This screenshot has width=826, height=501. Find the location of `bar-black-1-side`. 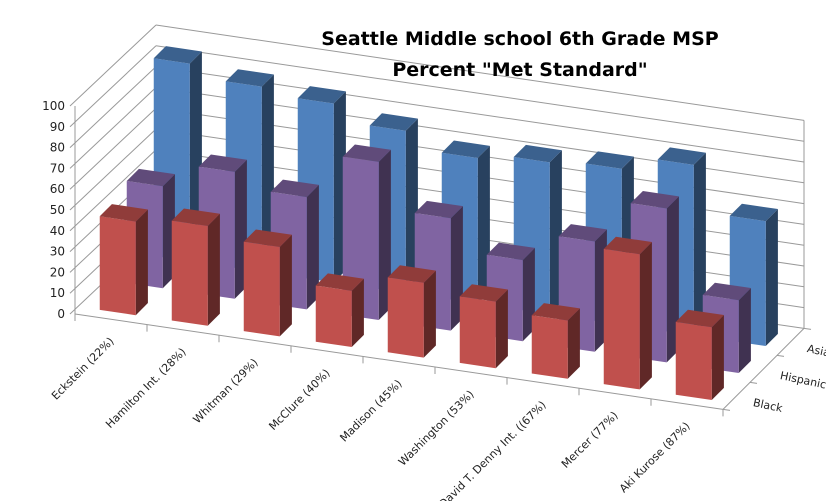

bar-black-1-side is located at coordinates (213, 269).